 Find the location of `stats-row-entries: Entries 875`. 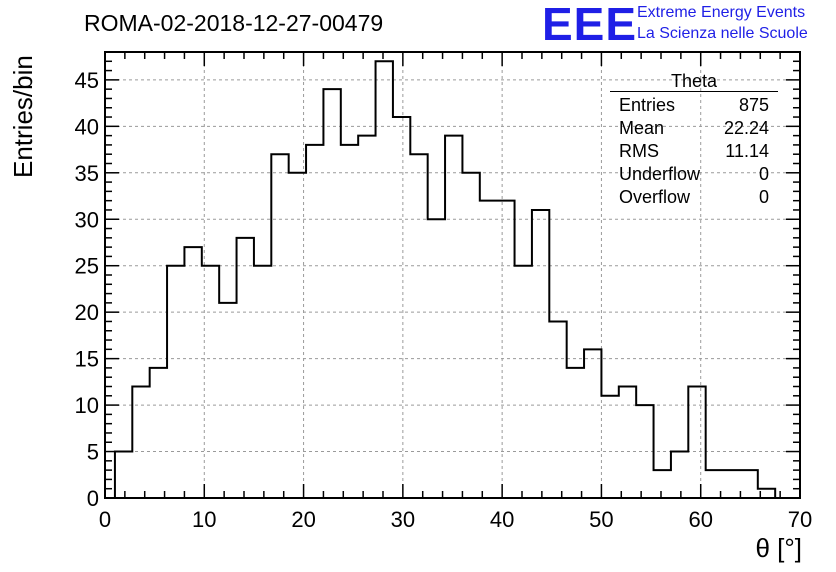

stats-row-entries: Entries 875 is located at coordinates (694, 105).